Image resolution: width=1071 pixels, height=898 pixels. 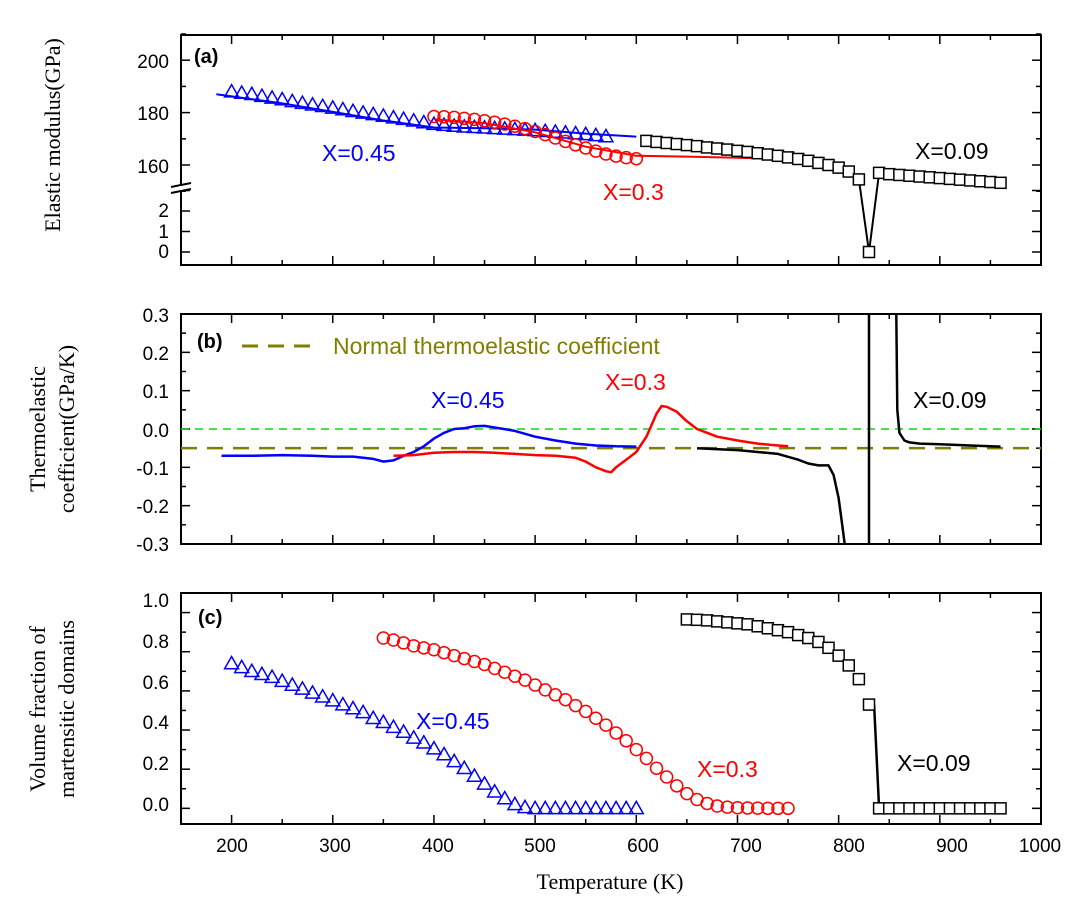 I want to click on panel-b-line-x045, so click(x=429, y=443).